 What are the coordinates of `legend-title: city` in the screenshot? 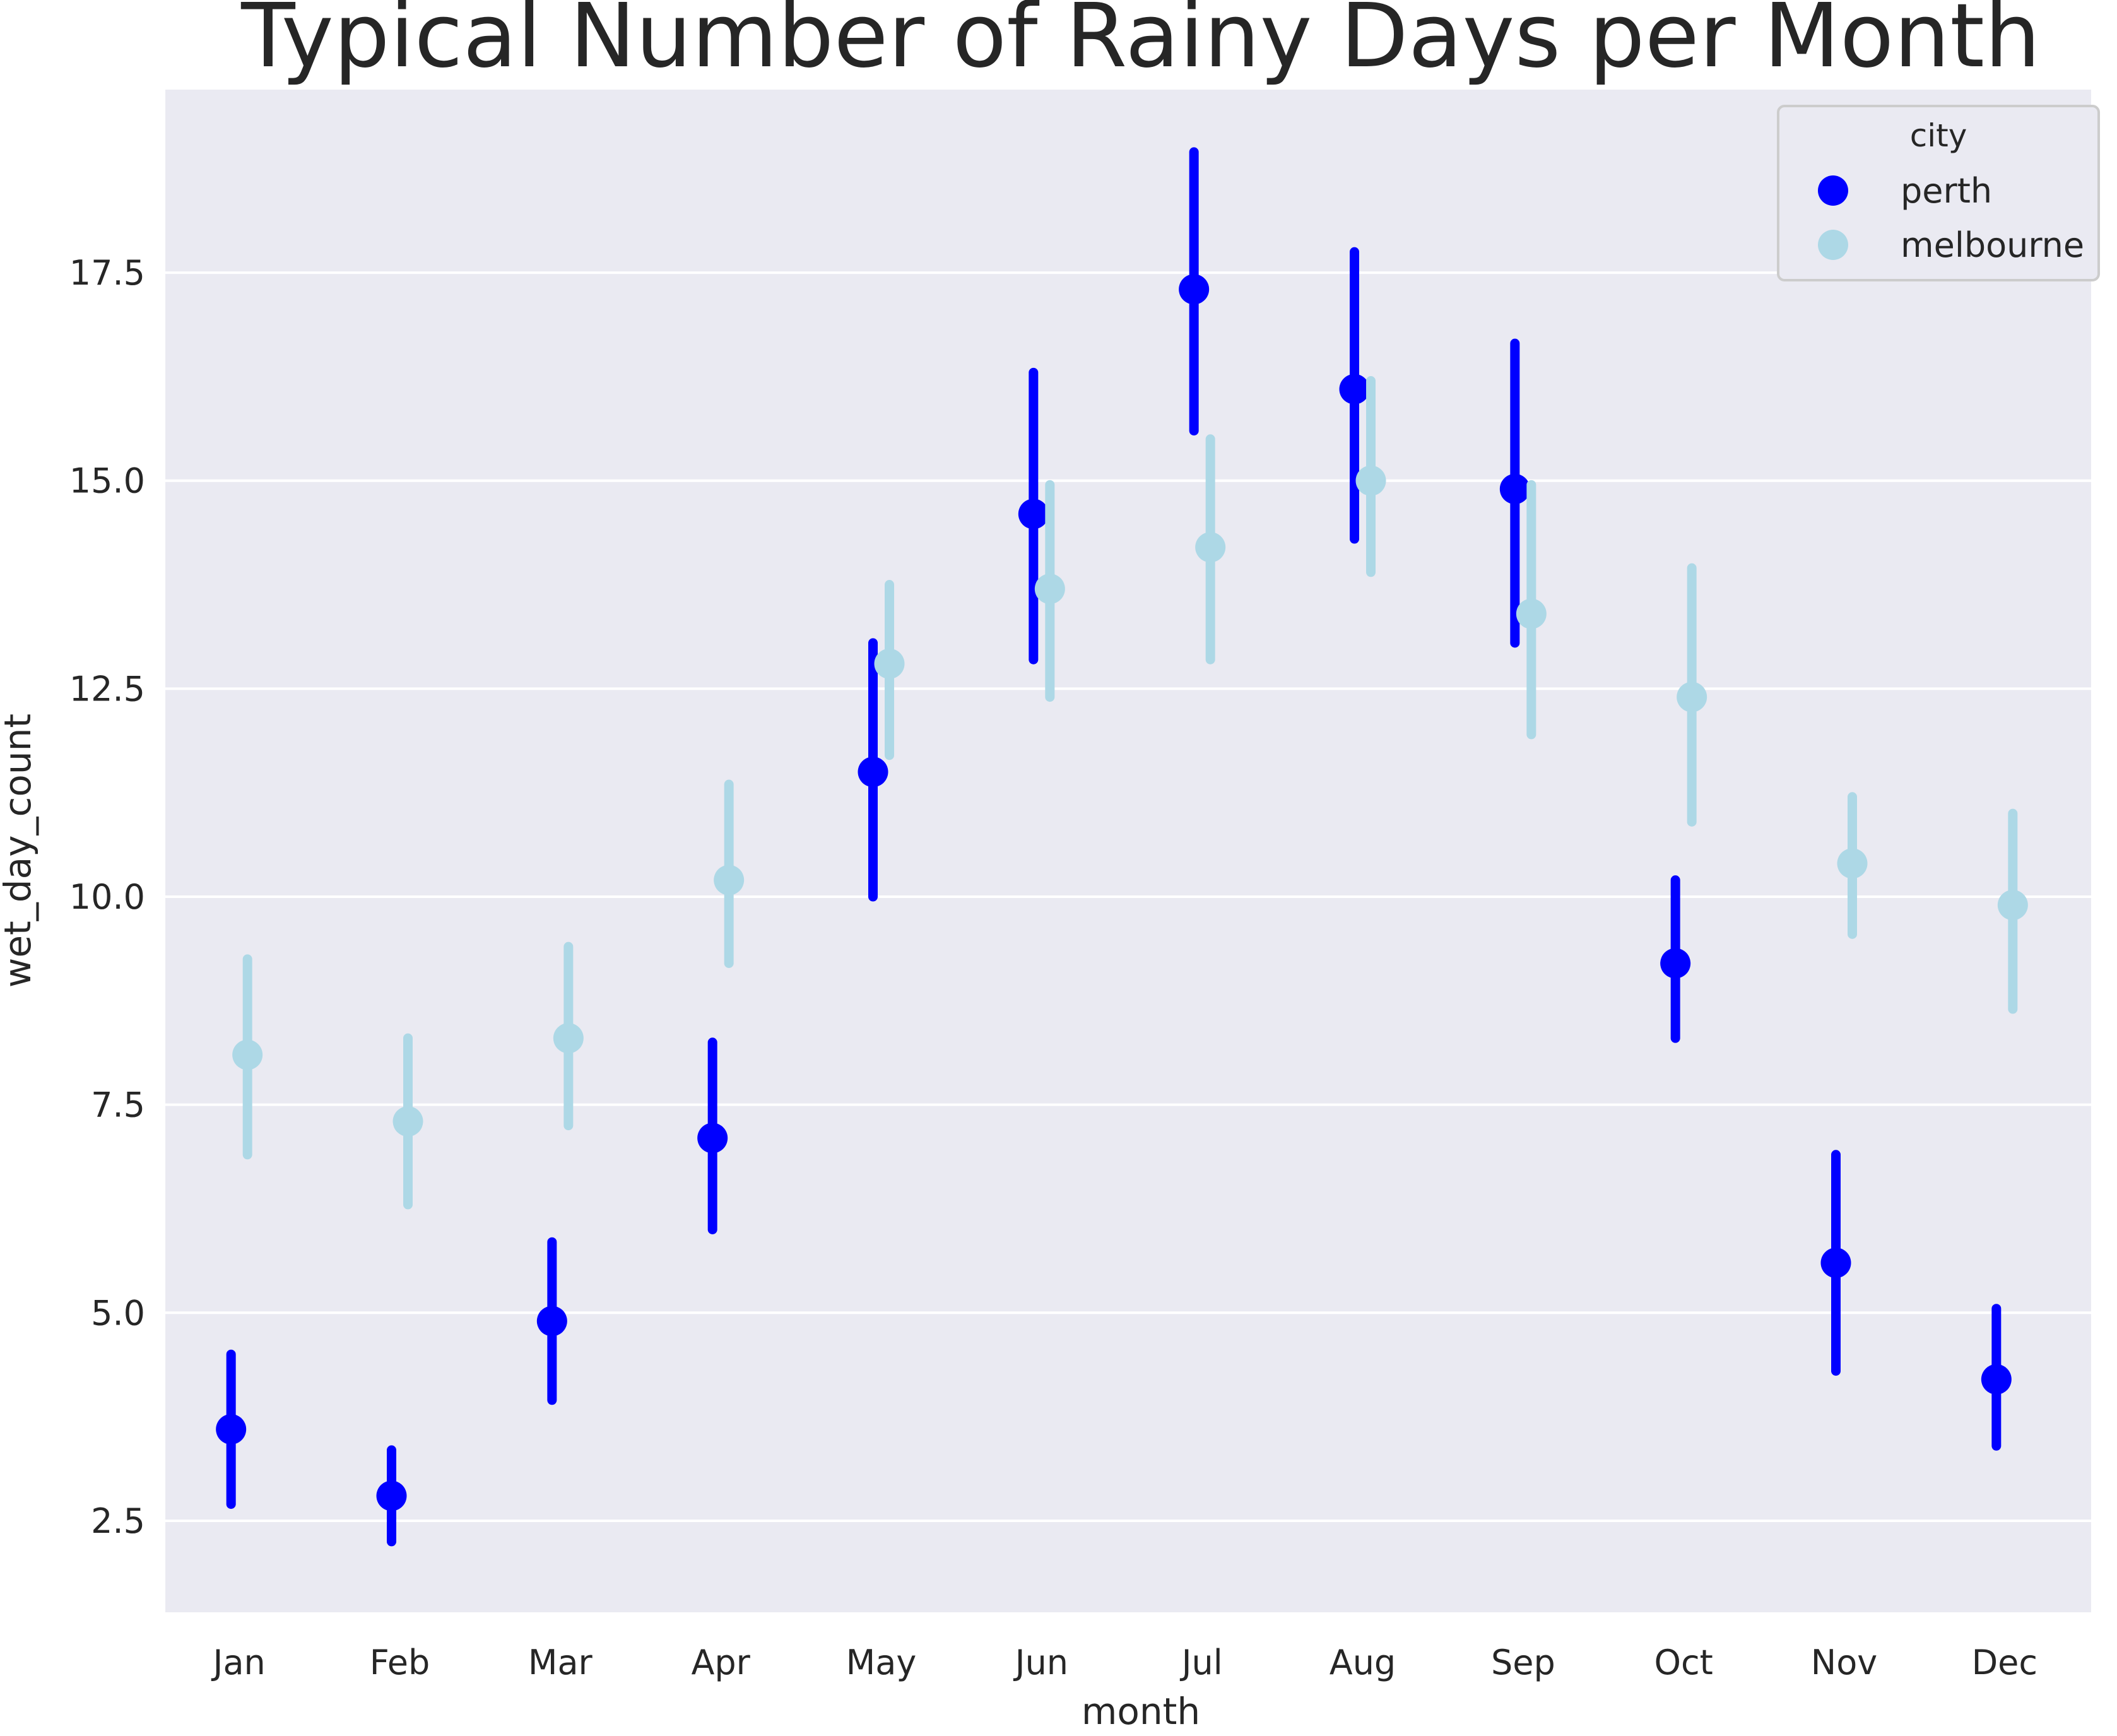 It's located at (1939, 135).